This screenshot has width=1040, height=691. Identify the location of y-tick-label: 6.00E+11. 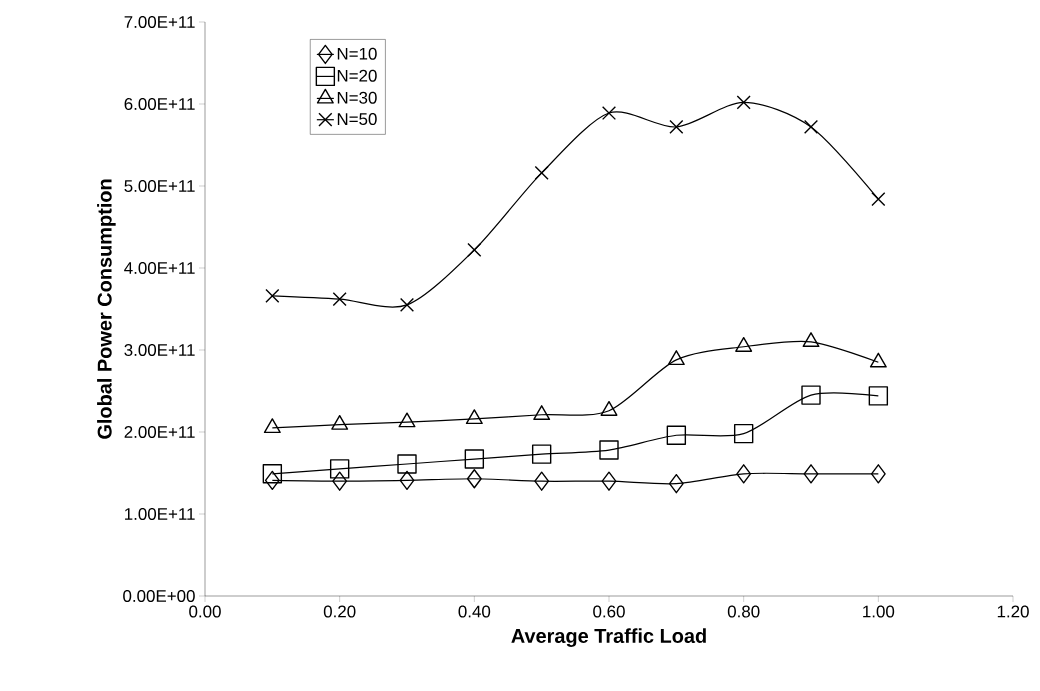
(159, 104).